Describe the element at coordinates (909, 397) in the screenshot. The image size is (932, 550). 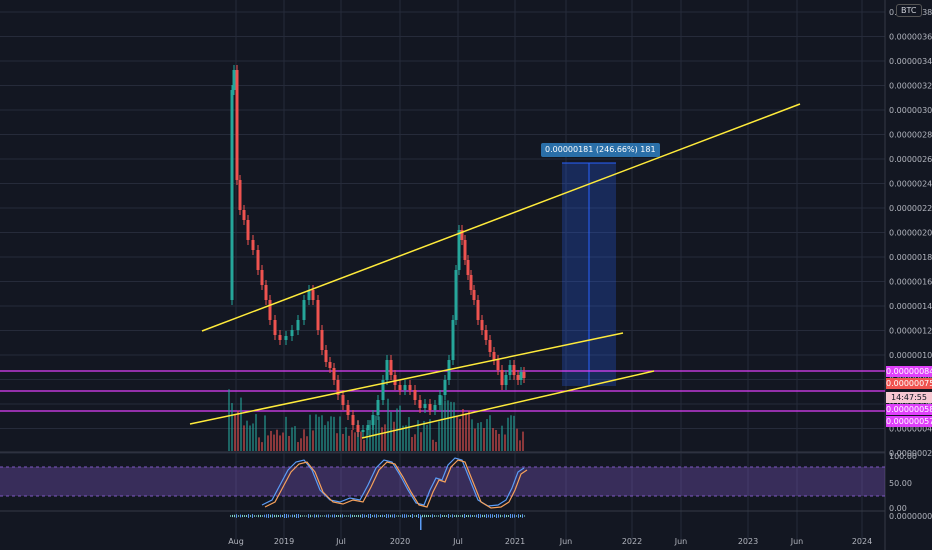
I see `price-tag-countdown: 14:47:55` at that location.